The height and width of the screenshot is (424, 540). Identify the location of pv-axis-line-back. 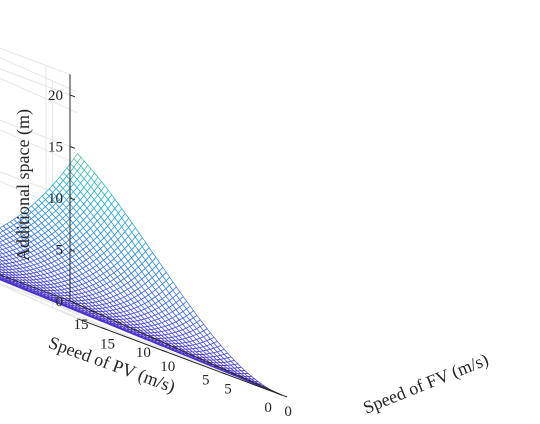
(35, 288).